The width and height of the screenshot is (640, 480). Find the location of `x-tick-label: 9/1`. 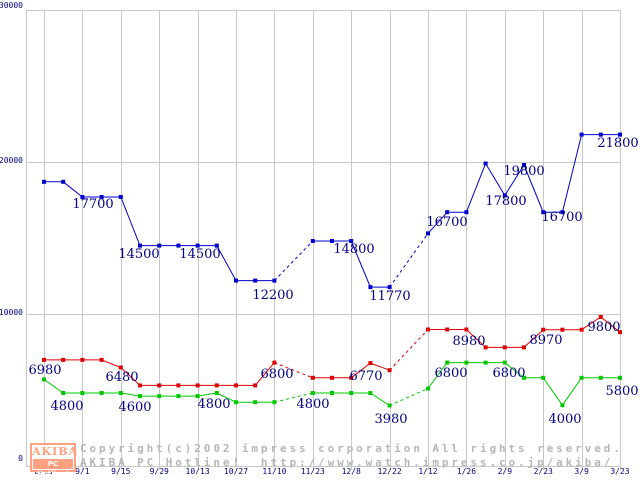

x-tick-label: 9/1 is located at coordinates (82, 471).